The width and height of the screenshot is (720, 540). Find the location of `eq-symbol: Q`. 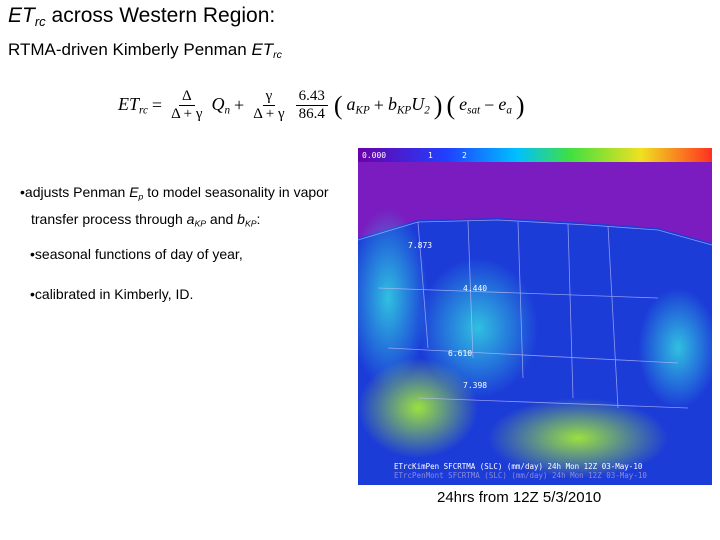

eq-symbol: Q is located at coordinates (218, 104).